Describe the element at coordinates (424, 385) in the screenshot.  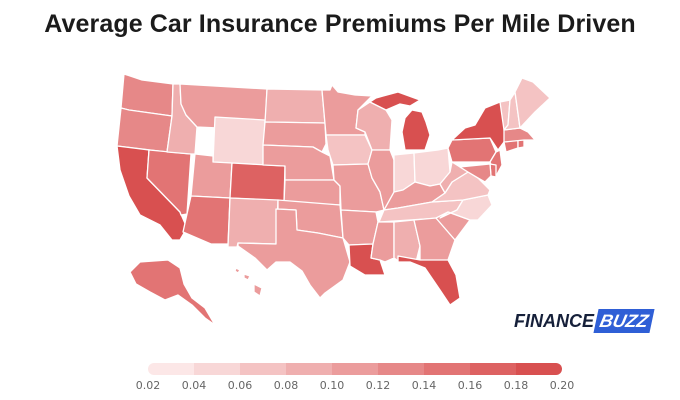
I see `legend-tick-label: 0.14` at that location.